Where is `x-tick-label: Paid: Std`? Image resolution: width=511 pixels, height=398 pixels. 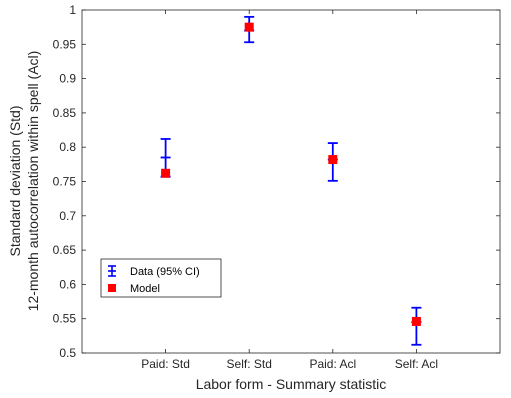
x-tick-label: Paid: Std is located at coordinates (165, 364).